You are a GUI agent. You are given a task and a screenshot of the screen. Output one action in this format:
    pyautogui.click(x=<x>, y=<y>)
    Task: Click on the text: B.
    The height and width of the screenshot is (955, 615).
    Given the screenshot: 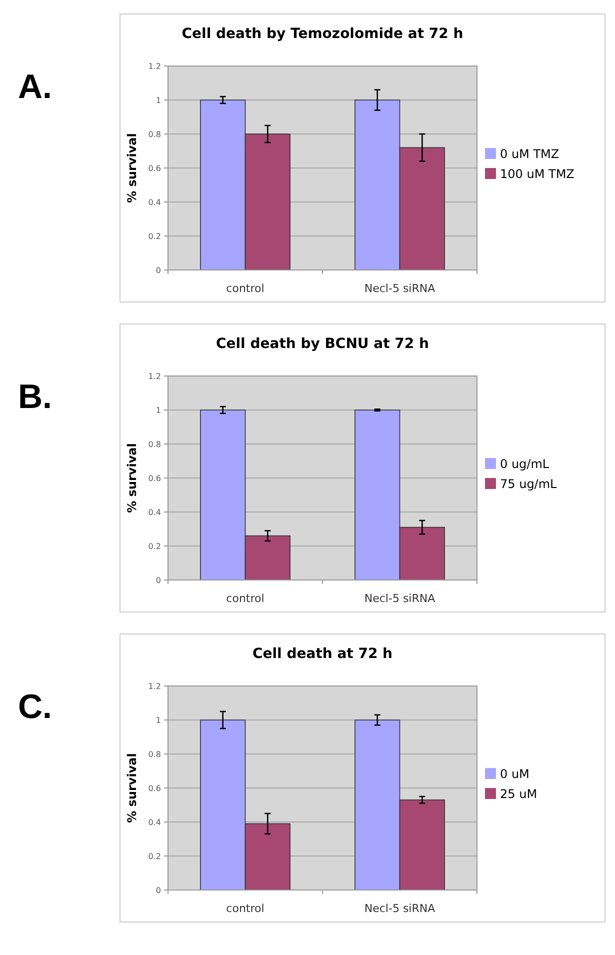 What is the action you would take?
    pyautogui.click(x=35, y=397)
    